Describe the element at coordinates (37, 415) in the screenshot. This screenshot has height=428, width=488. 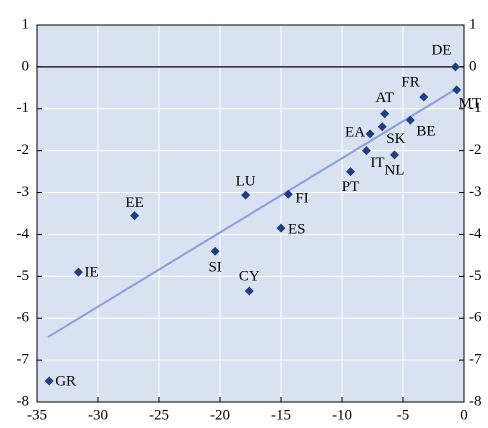
I see `x-tick-label: -35` at that location.